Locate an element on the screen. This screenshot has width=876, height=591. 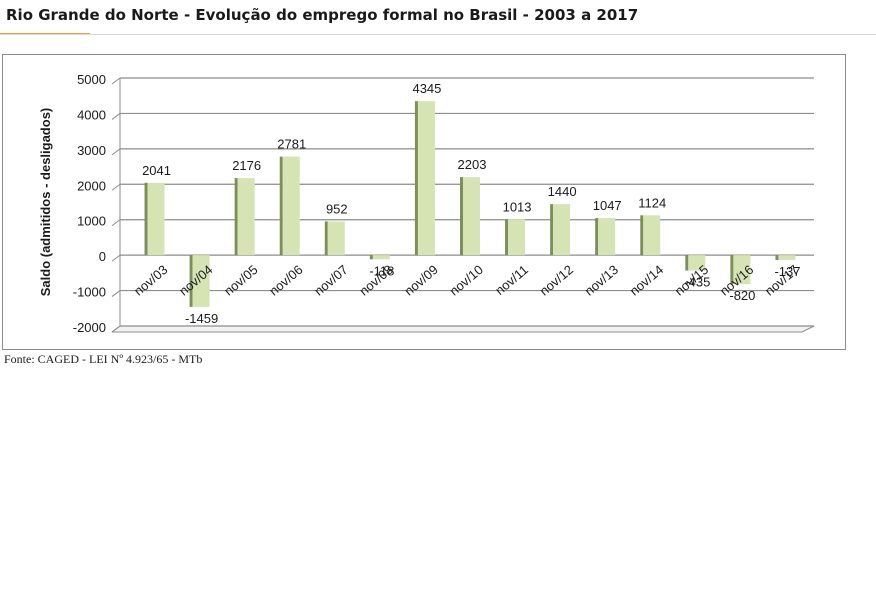
x-tick-label: nov/11 is located at coordinates (511, 280).